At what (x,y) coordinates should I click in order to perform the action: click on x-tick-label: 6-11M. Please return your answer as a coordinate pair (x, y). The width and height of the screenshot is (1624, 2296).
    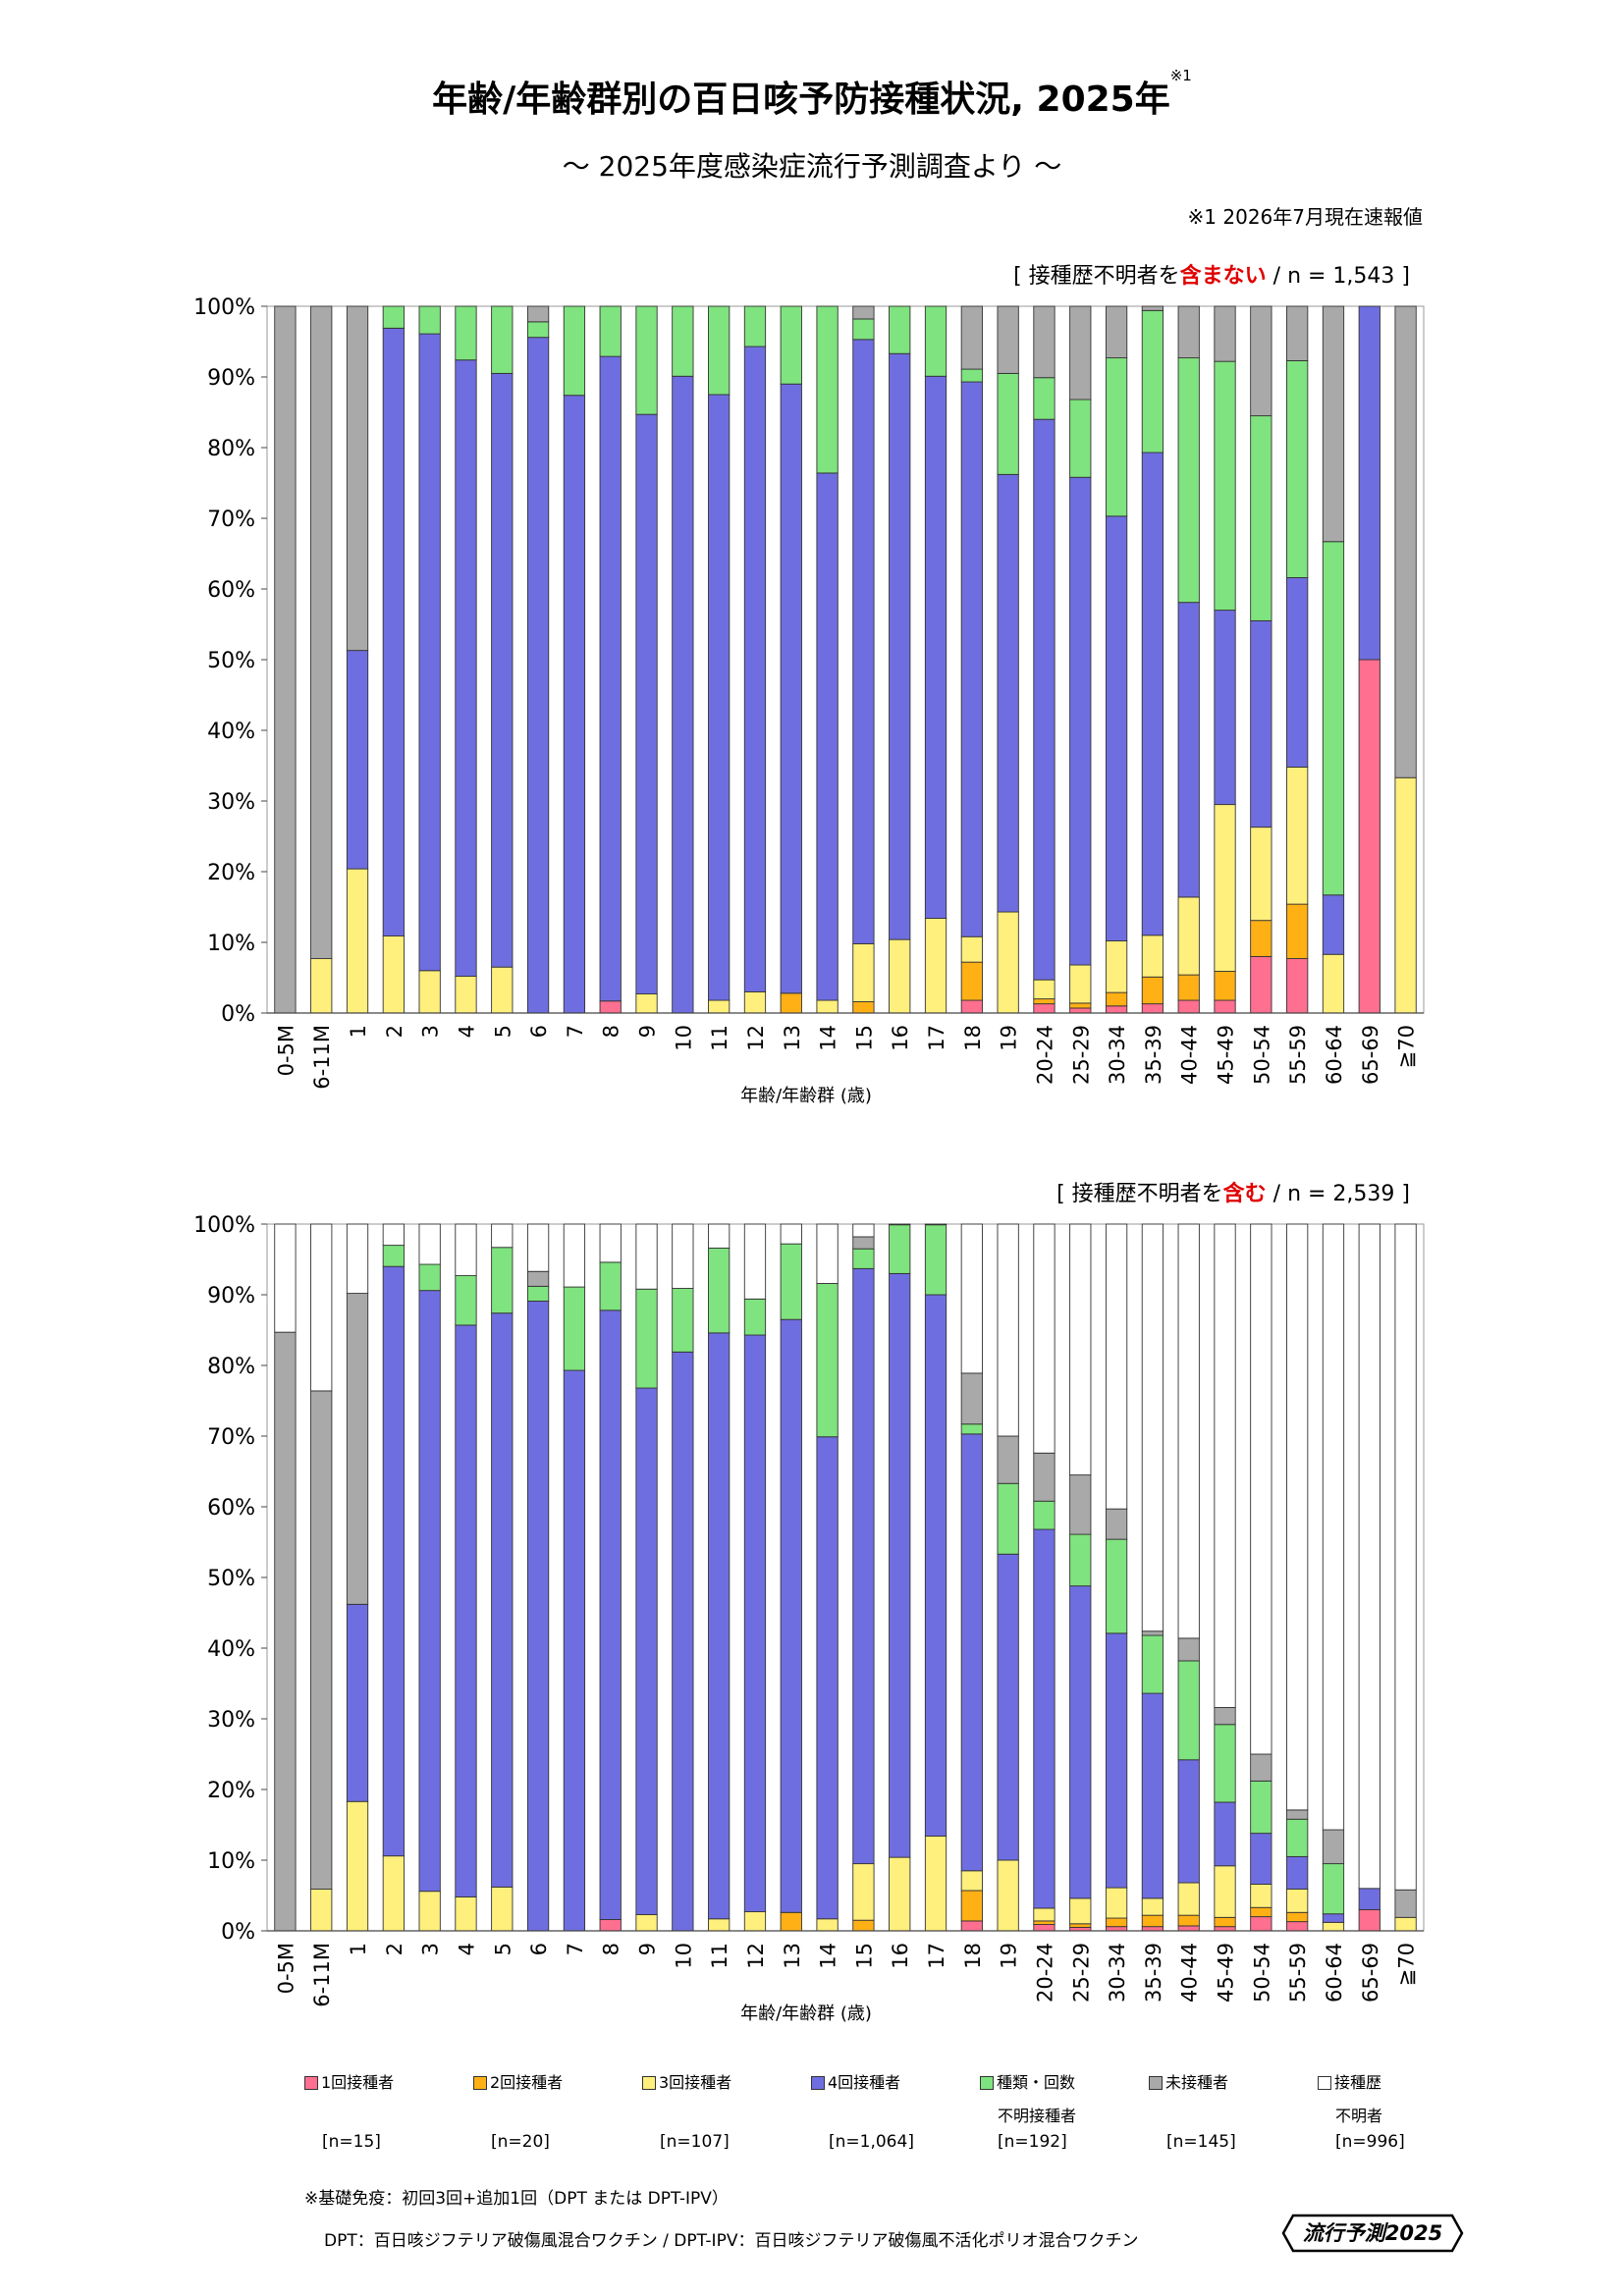
    Looking at the image, I should click on (322, 1058).